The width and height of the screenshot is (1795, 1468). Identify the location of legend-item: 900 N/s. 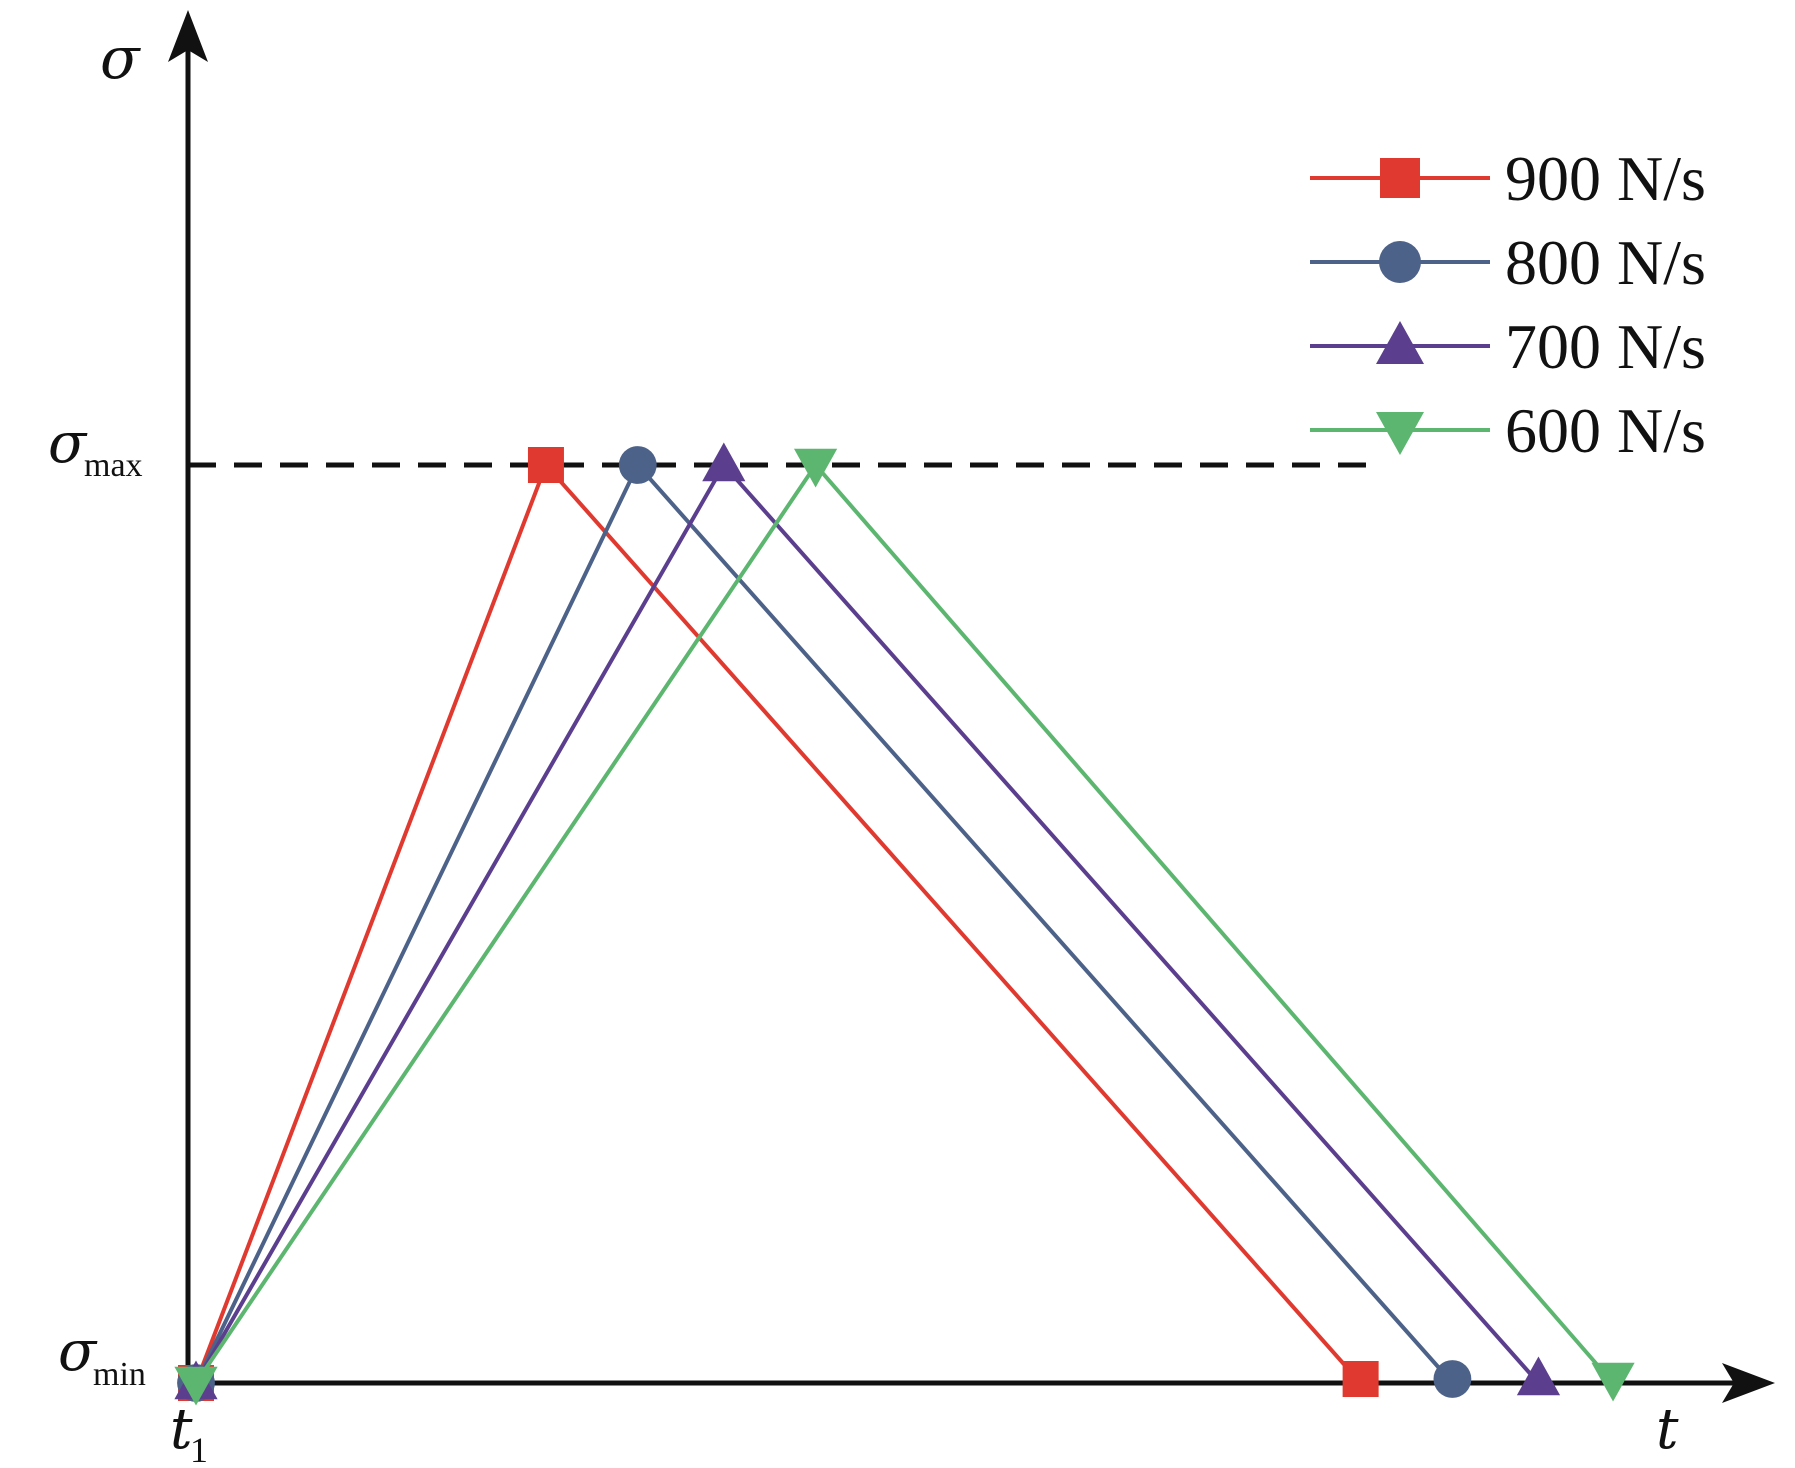
(1508, 178).